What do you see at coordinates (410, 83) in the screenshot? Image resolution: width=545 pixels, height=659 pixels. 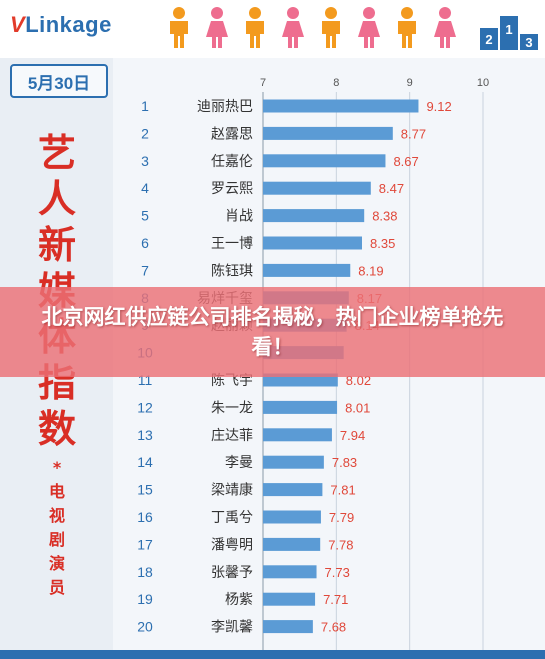 I see `x-tick-label: 9` at bounding box center [410, 83].